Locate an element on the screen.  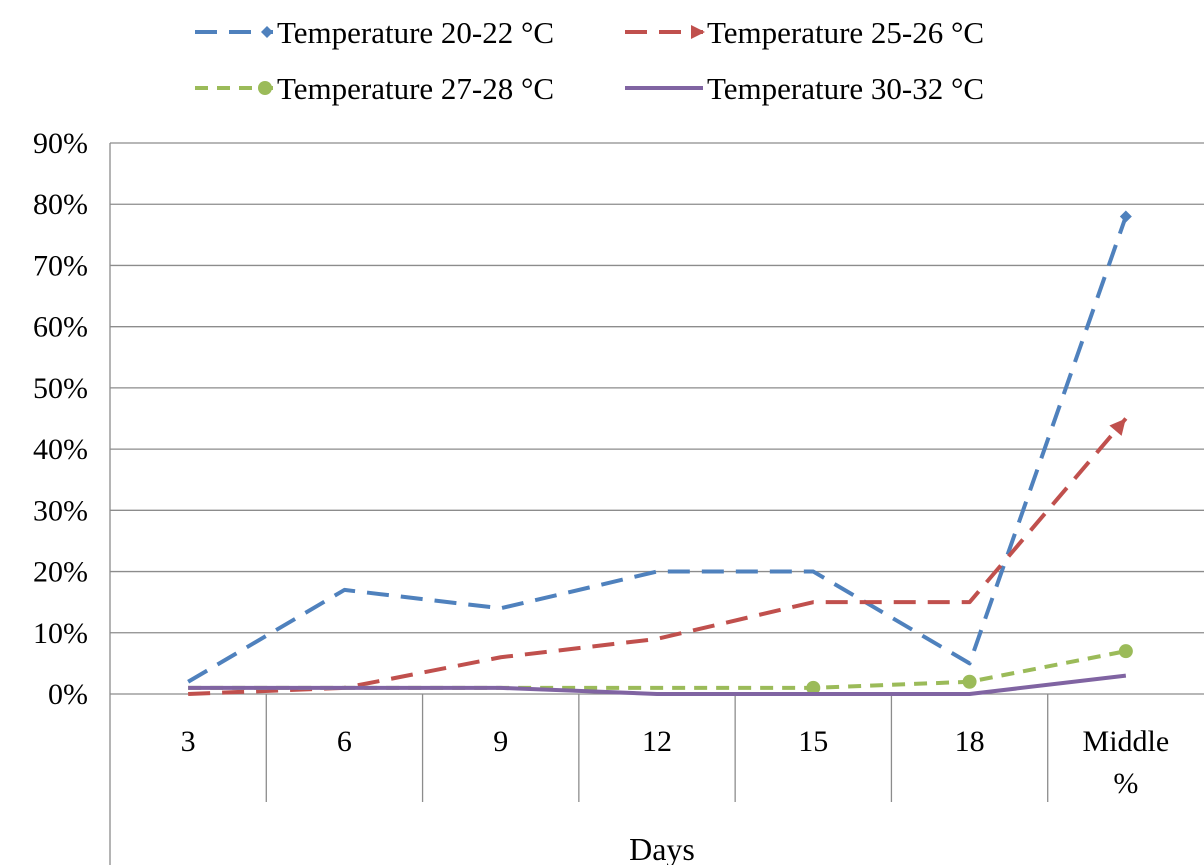
legend-label: Temperature 30-32 °C is located at coordinates (845, 88).